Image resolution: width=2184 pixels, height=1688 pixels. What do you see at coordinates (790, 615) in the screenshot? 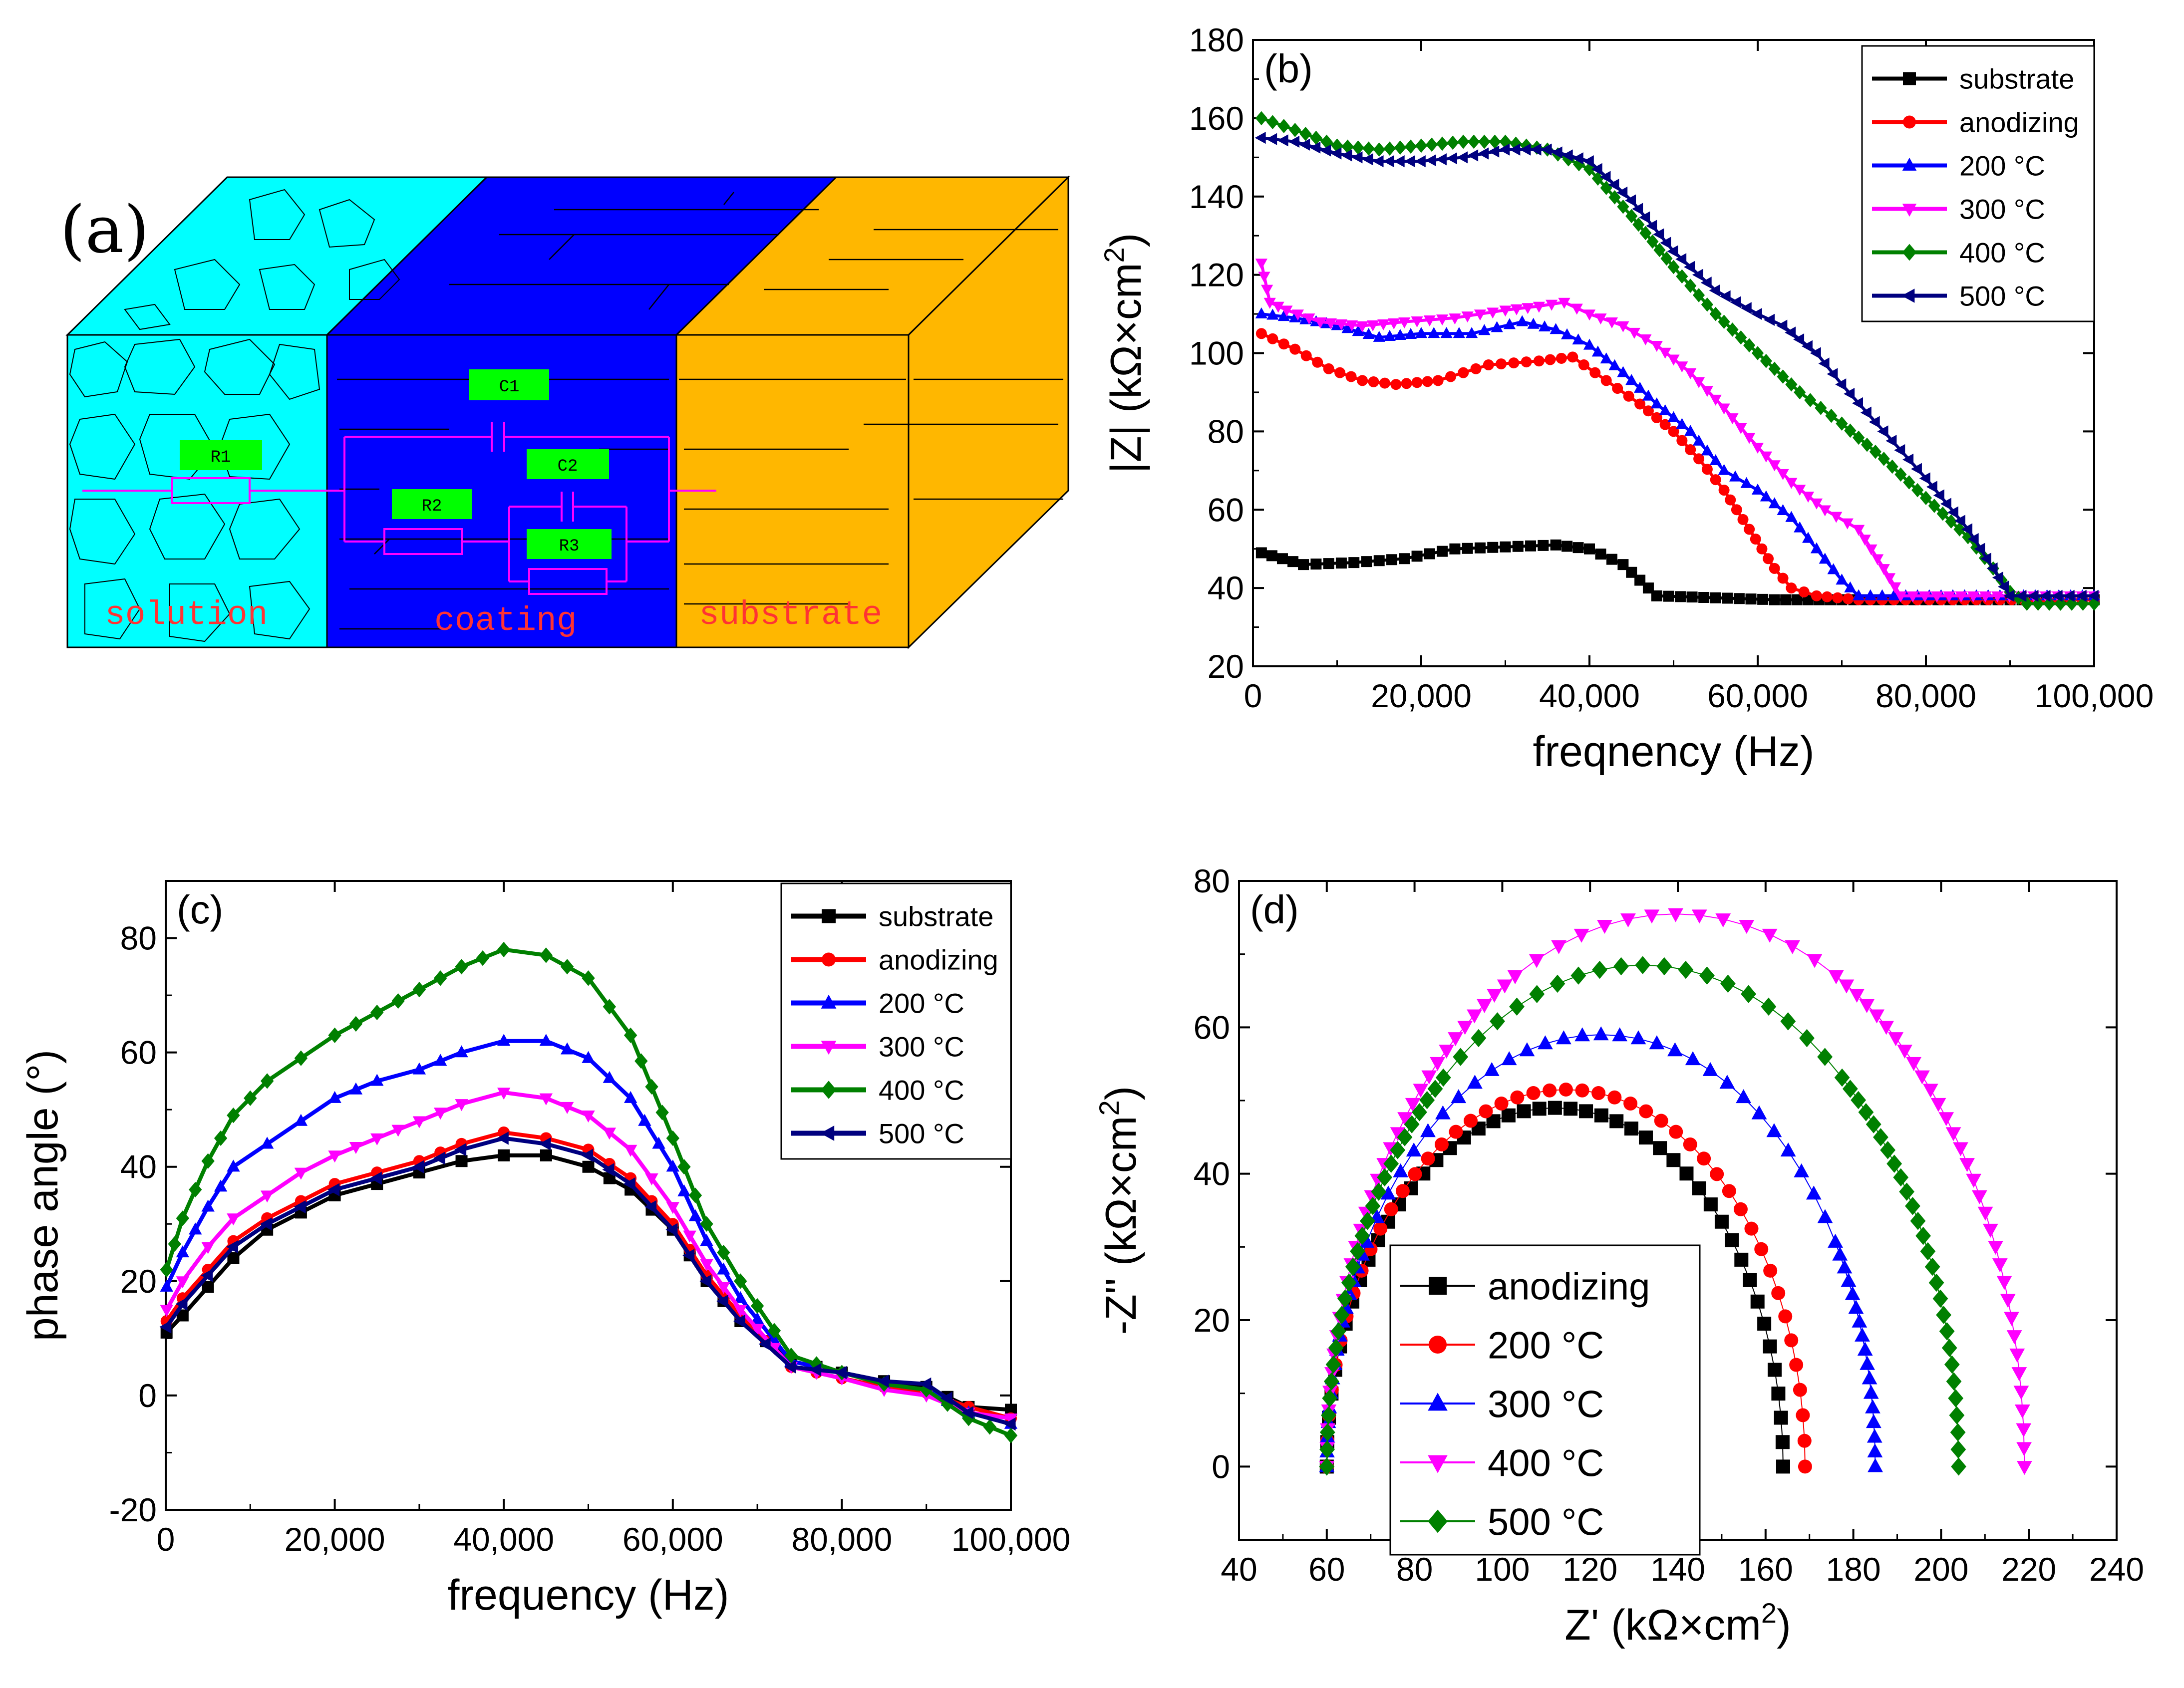
I see `substrate-label: substrate` at bounding box center [790, 615].